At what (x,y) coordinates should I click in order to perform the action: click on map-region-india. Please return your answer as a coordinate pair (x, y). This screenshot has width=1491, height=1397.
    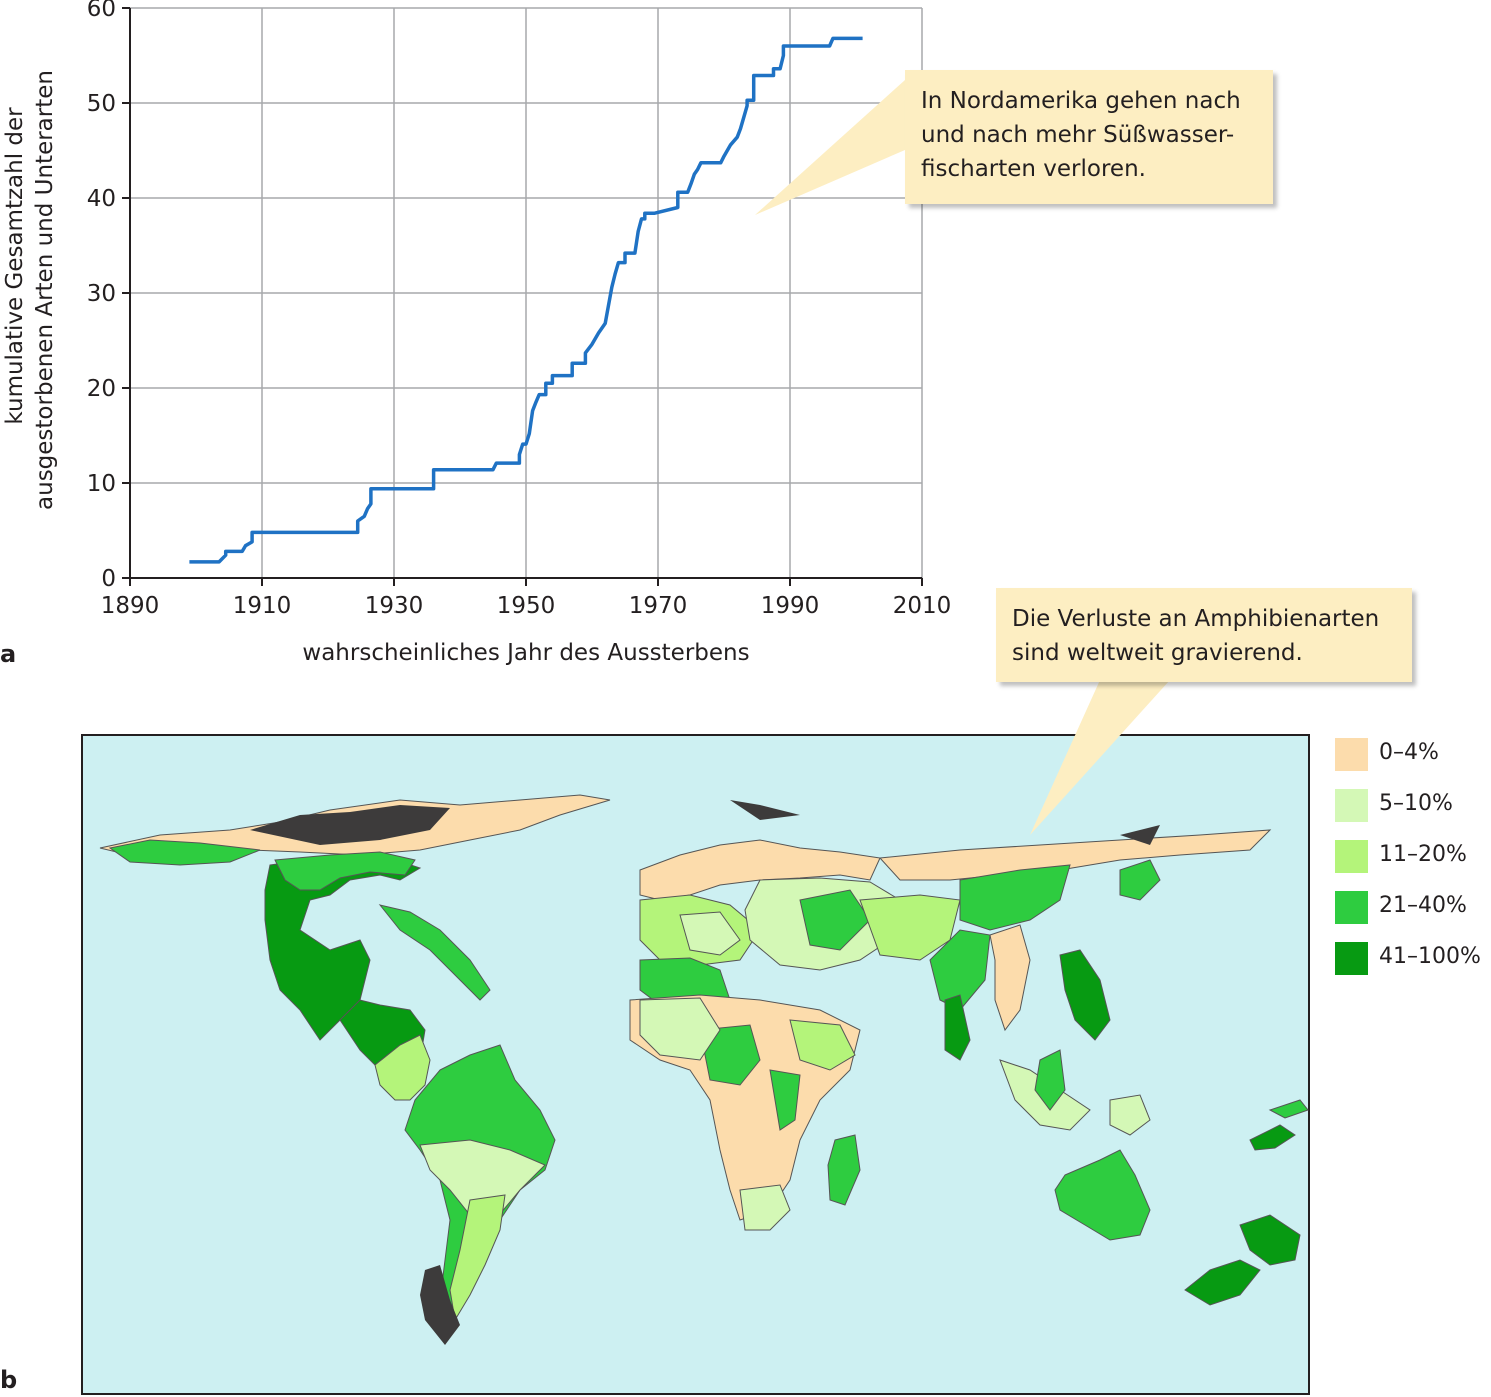
    Looking at the image, I should click on (960, 970).